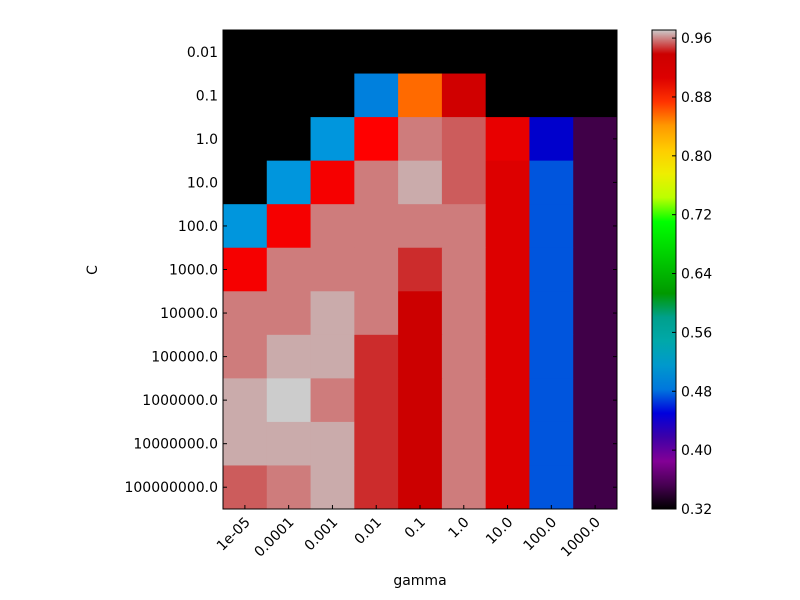  Describe the element at coordinates (207, 140) in the screenshot. I see `y-tick-label: 1.0` at that location.